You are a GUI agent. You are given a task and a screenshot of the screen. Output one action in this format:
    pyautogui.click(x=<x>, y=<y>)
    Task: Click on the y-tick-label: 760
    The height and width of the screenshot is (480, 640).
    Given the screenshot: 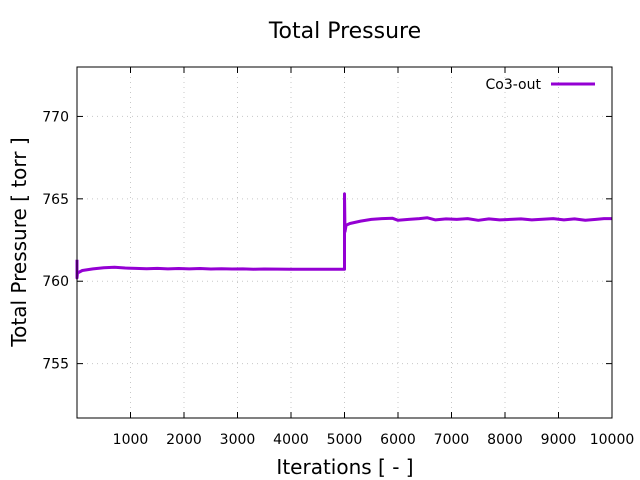 What is the action you would take?
    pyautogui.click(x=55, y=282)
    